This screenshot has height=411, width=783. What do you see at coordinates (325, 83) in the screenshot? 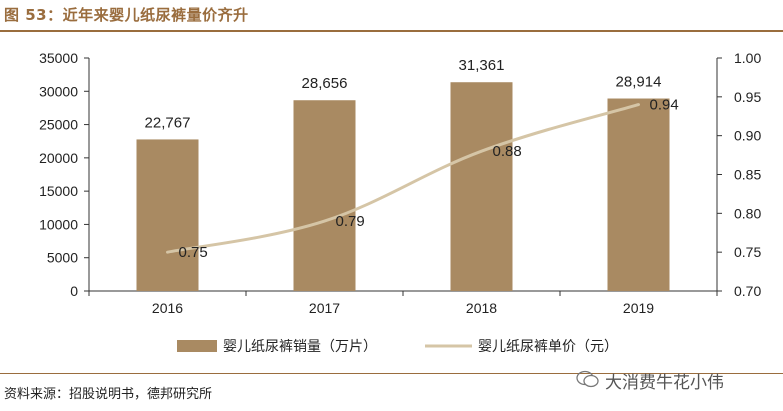
I see `bar-value-label: 28,656` at bounding box center [325, 83].